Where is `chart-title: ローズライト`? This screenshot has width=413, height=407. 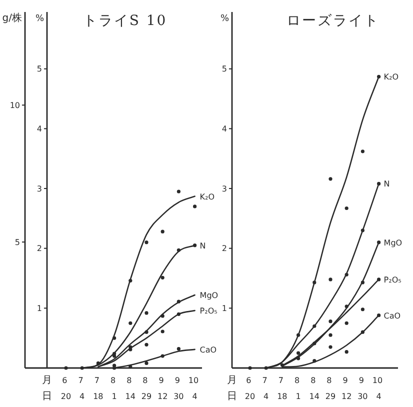 chart-title: ローズライト is located at coordinates (333, 21).